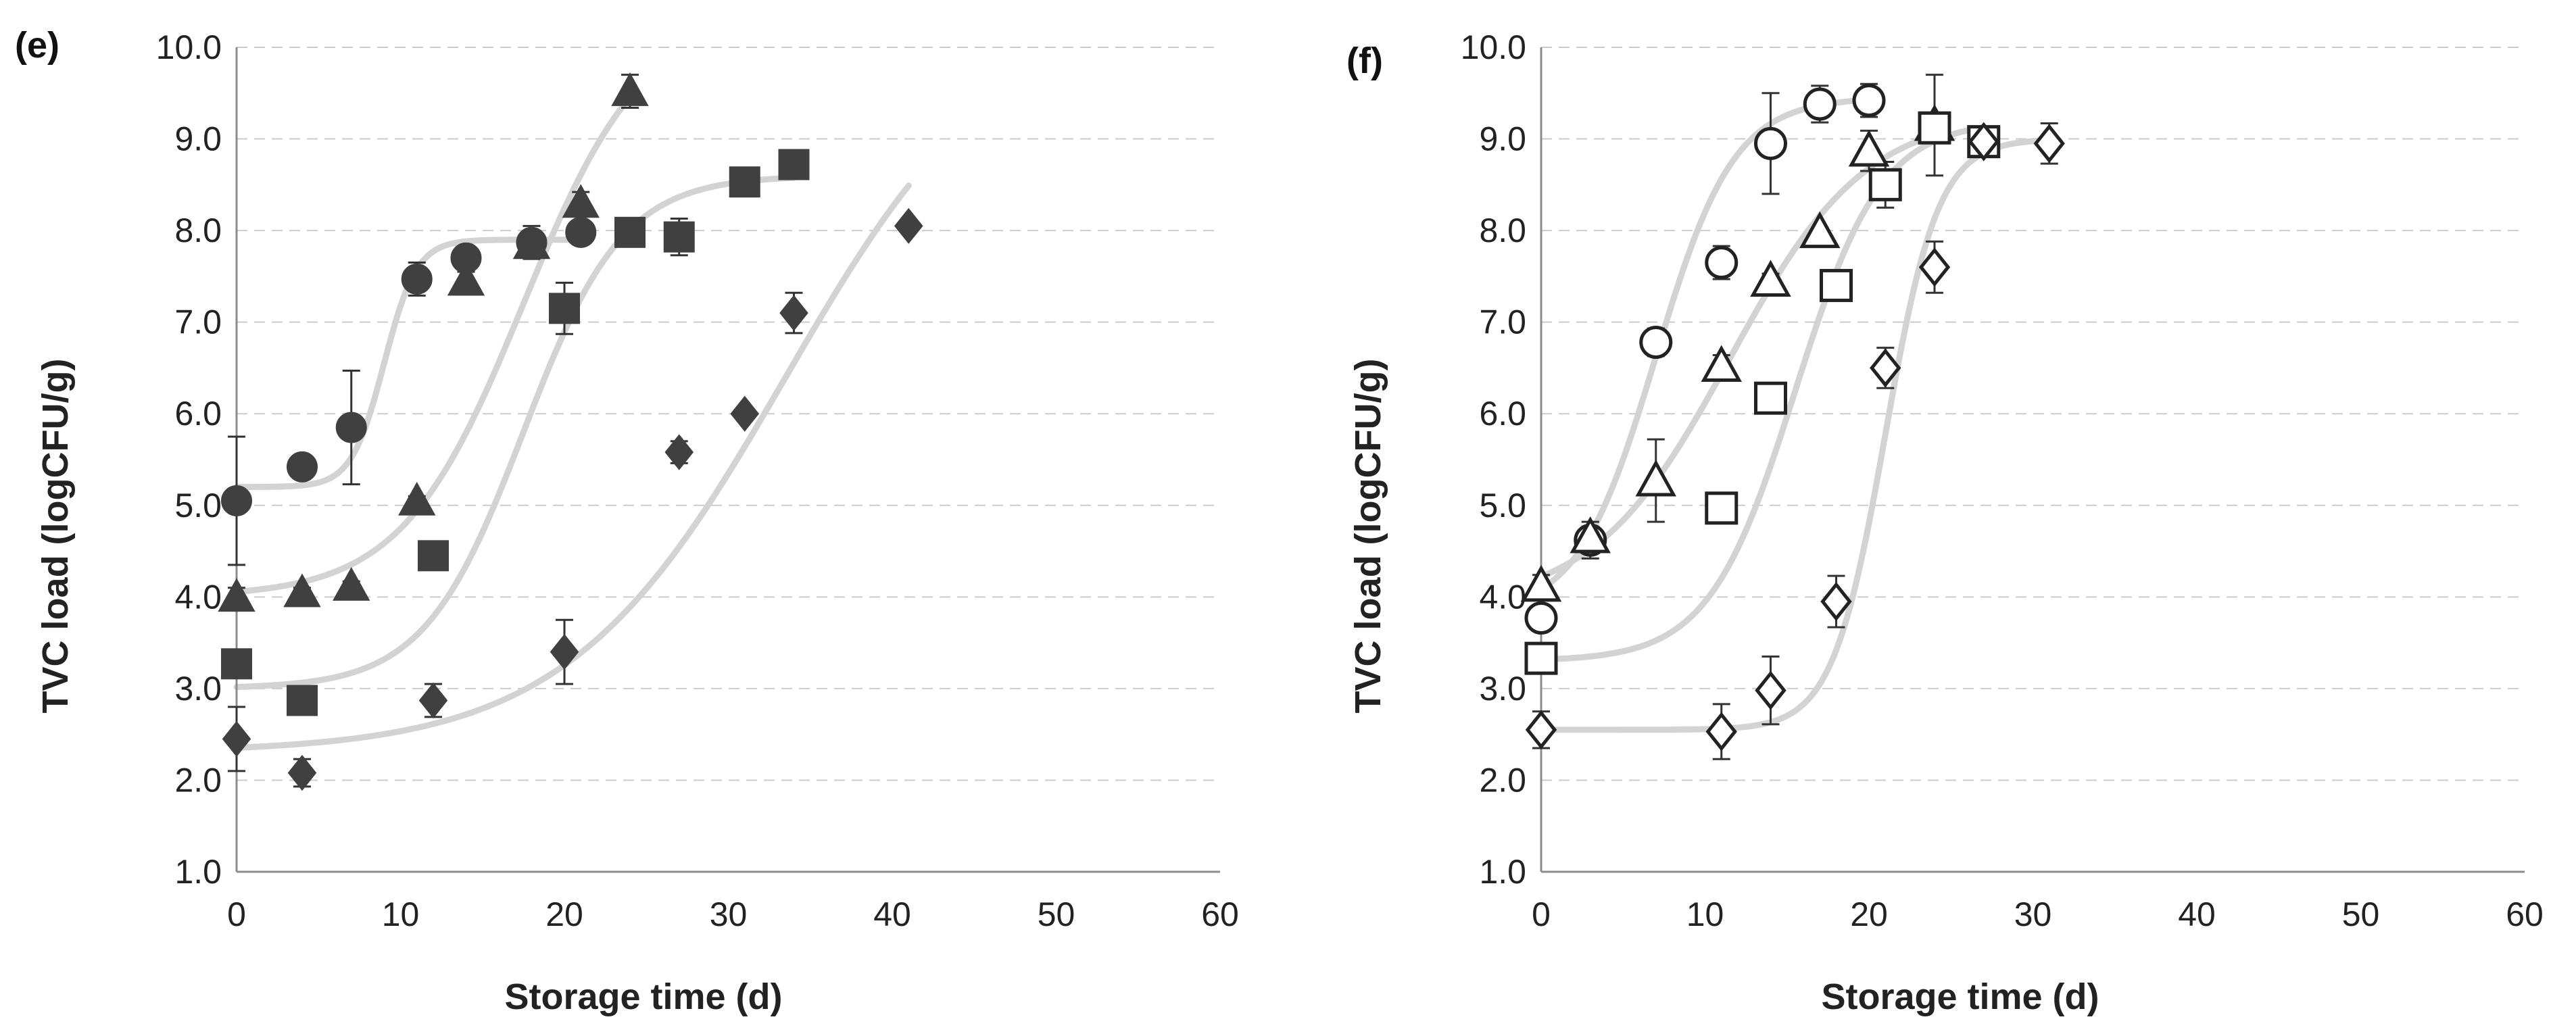  I want to click on fit-curve-e-square, so click(515, 432).